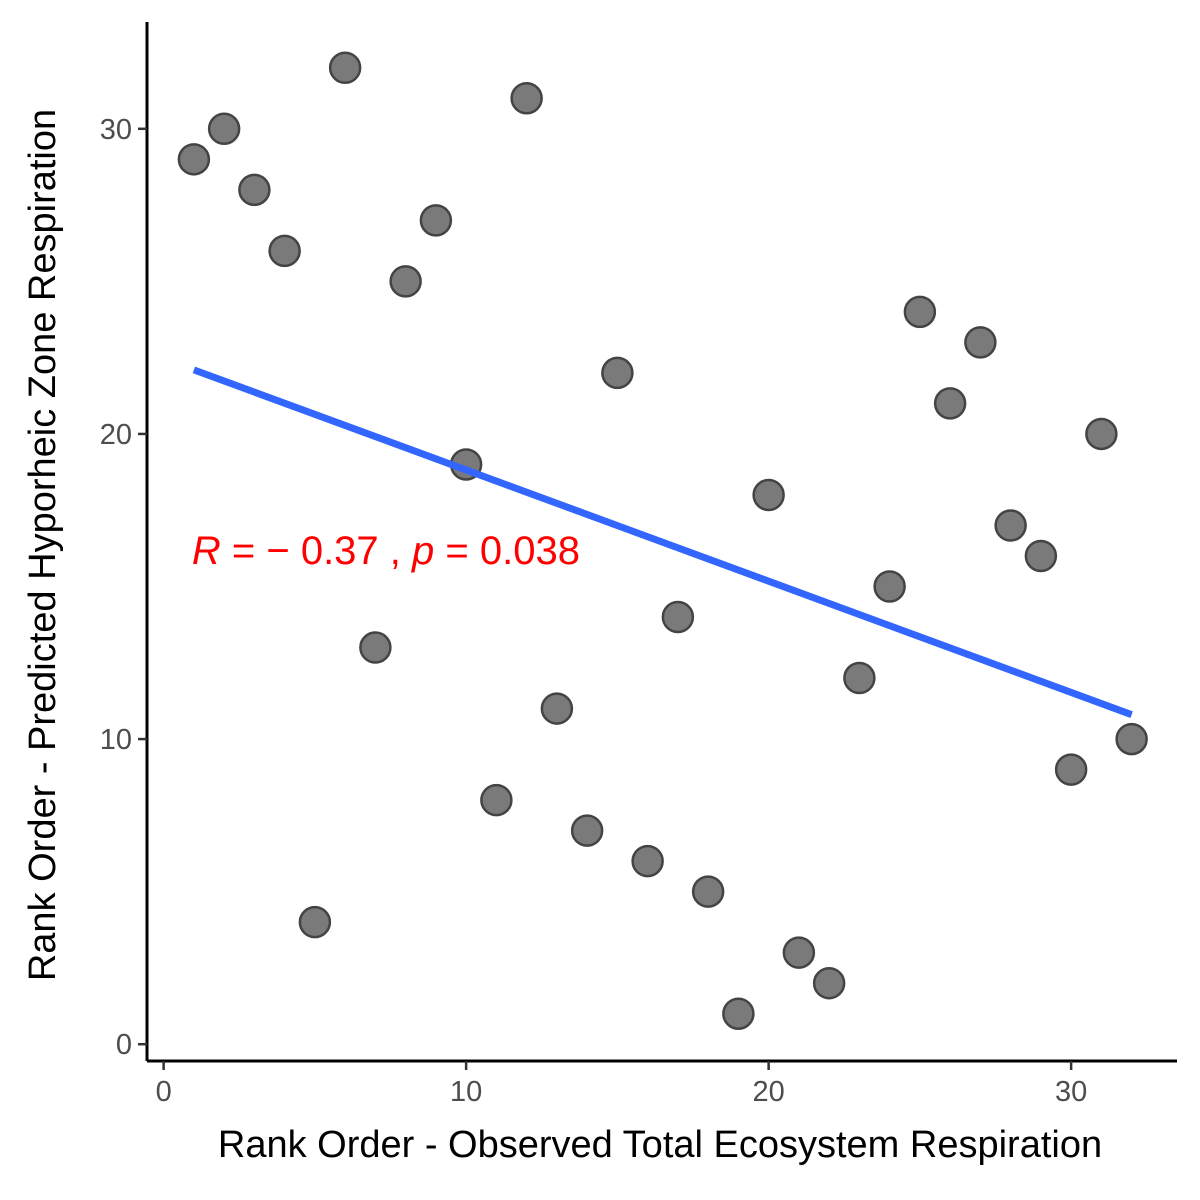 This screenshot has height=1200, width=1200. I want to click on r-symbol: R, so click(206, 551).